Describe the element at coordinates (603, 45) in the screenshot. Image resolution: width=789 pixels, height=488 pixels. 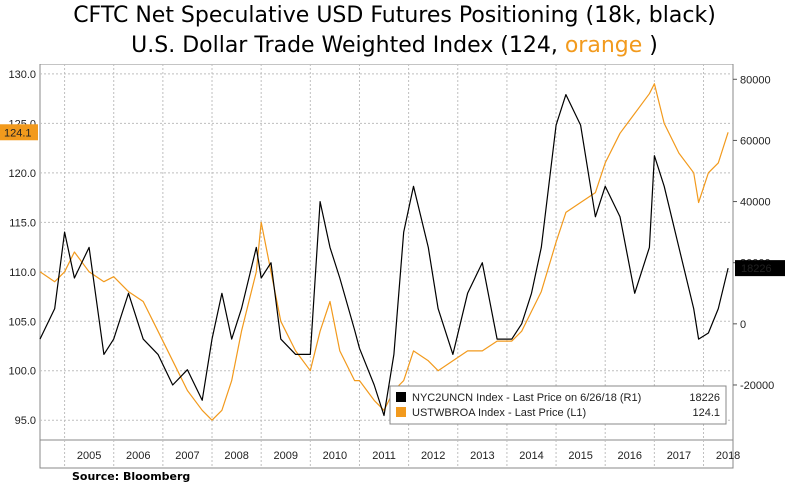
I see `title-line-2-highlight: orange` at that location.